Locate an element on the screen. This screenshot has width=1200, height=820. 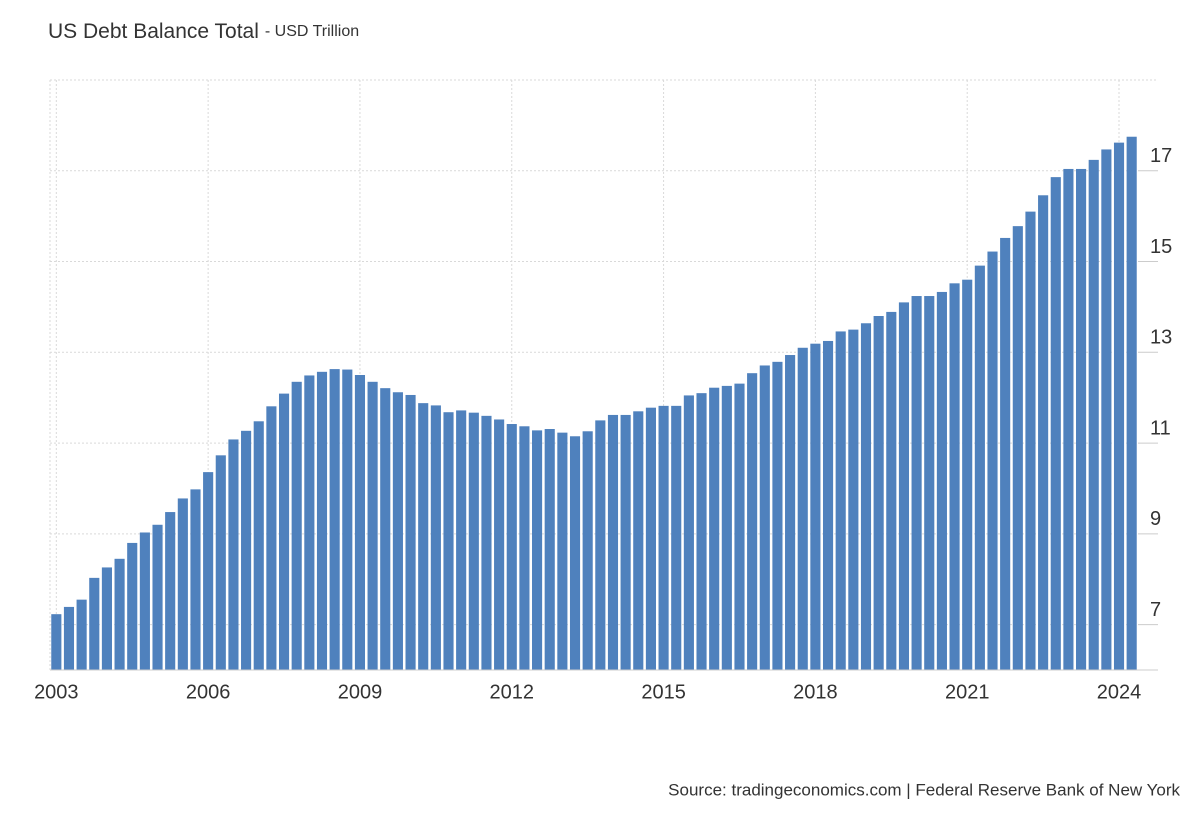
x-tick-label: 2024 is located at coordinates (1119, 692).